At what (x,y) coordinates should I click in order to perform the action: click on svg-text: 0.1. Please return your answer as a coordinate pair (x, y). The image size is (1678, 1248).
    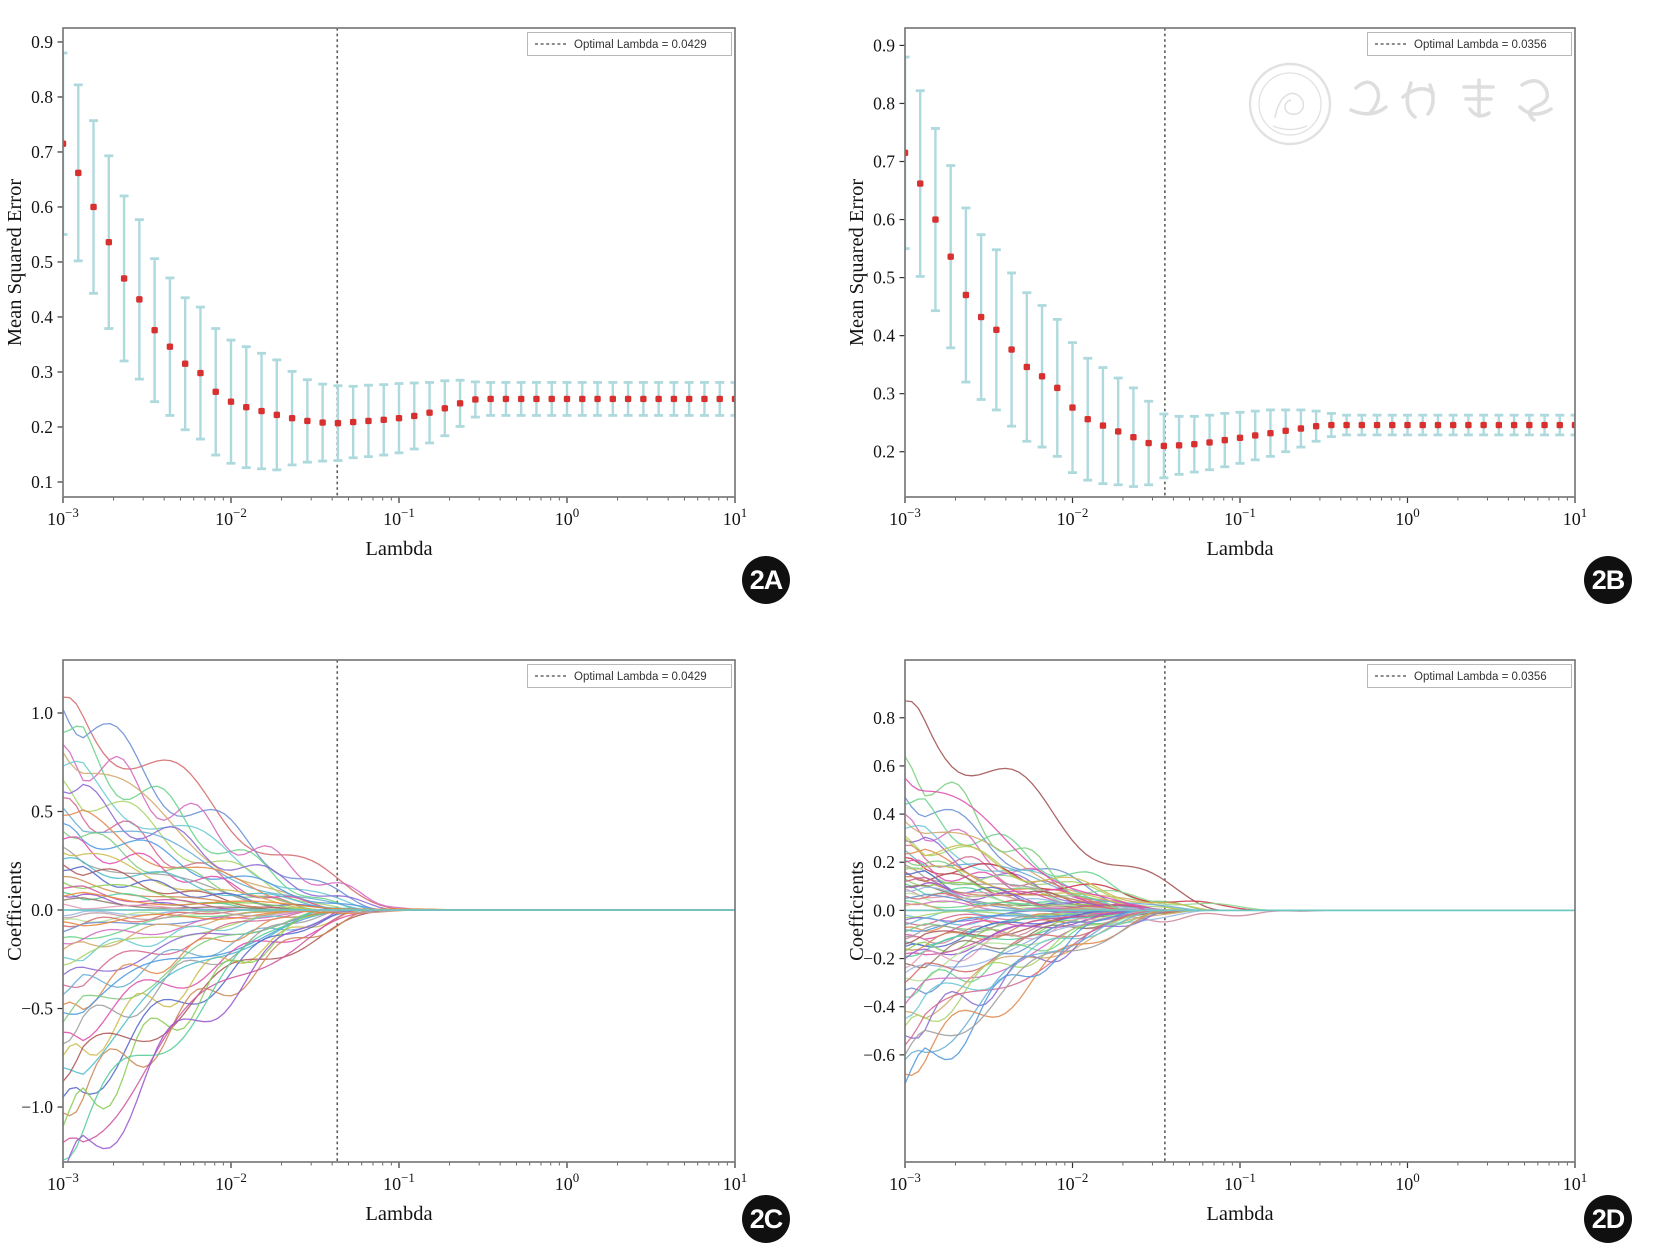
    Looking at the image, I should click on (42, 482).